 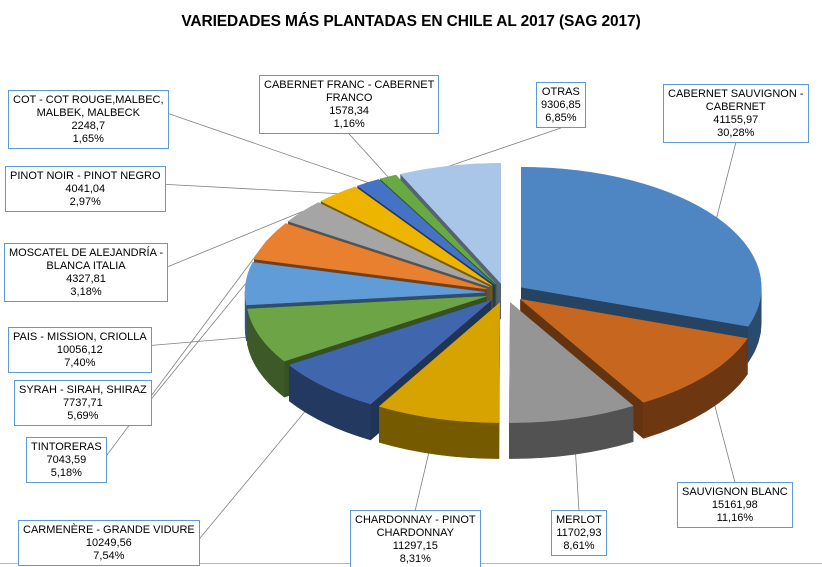 I want to click on slice-label: CHARDONNAY, so click(x=415, y=533).